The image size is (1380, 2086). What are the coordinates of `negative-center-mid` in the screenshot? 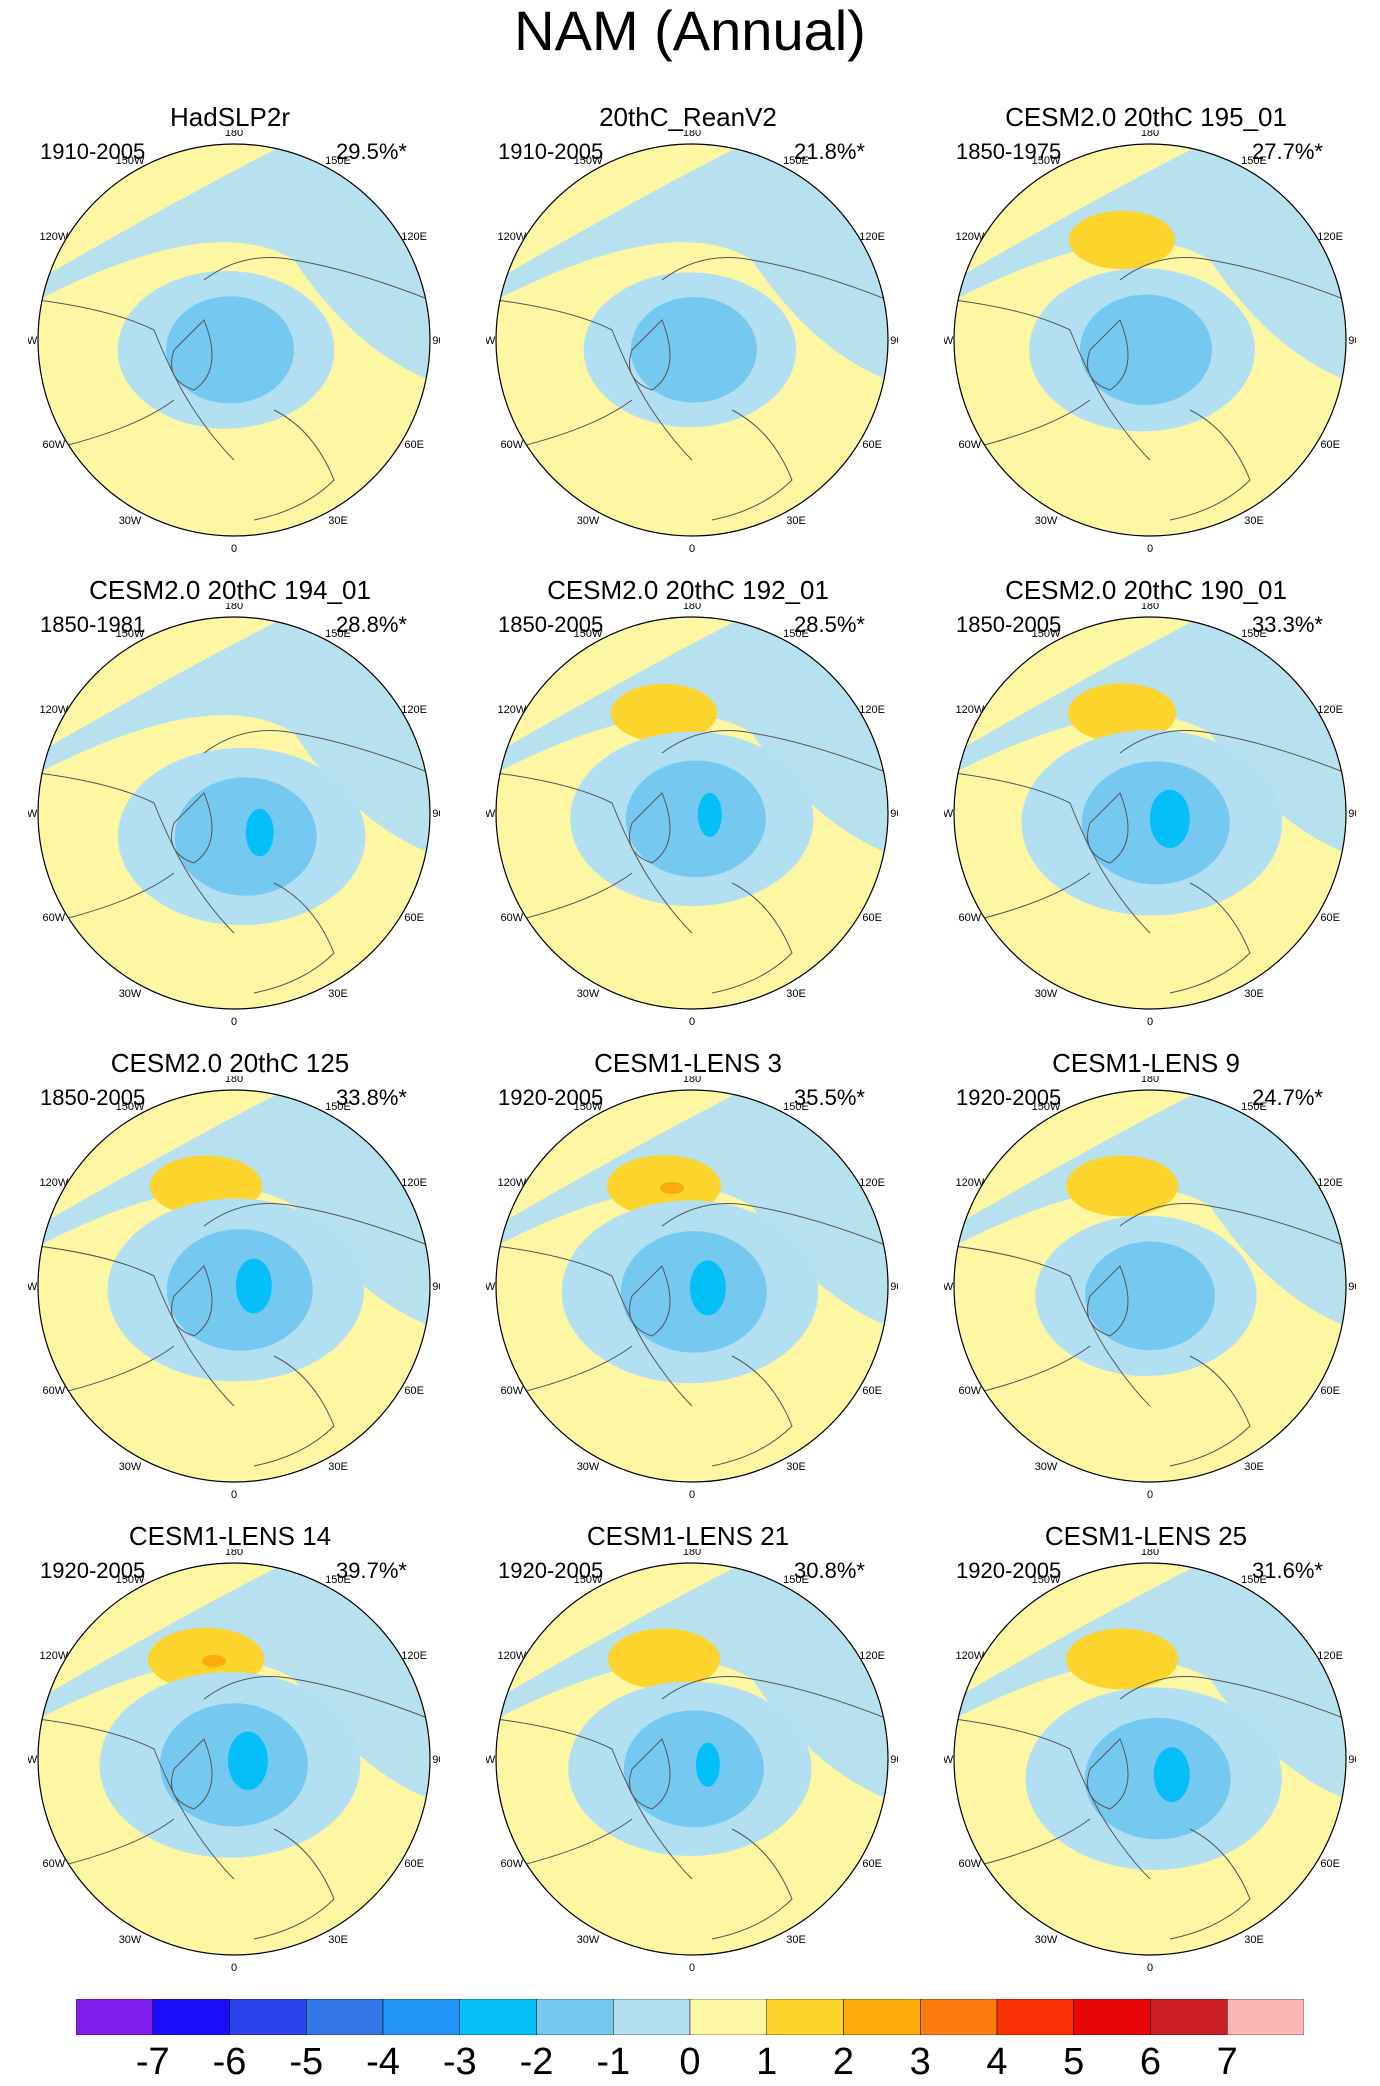 It's located at (693, 1769).